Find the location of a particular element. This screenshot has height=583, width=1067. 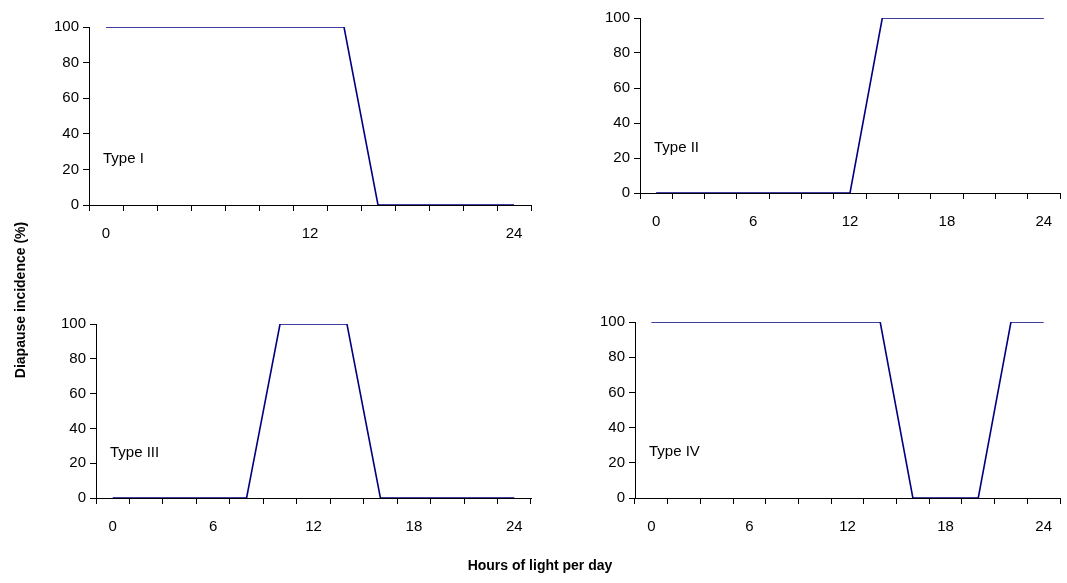

annotation: Type I is located at coordinates (123, 157).